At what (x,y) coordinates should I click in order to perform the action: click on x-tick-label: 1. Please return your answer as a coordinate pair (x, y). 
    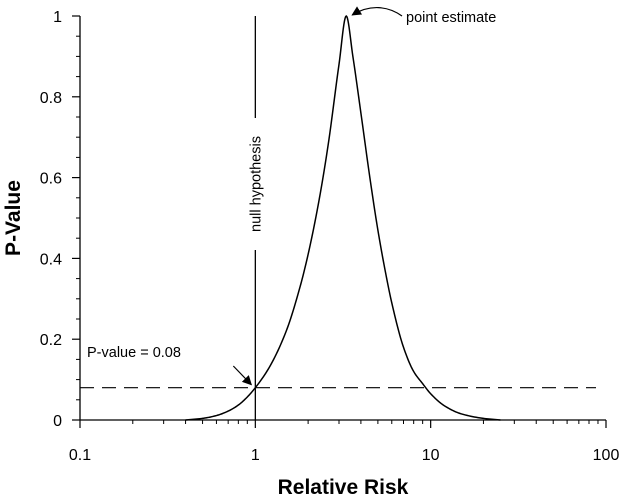
    Looking at the image, I should click on (255, 455).